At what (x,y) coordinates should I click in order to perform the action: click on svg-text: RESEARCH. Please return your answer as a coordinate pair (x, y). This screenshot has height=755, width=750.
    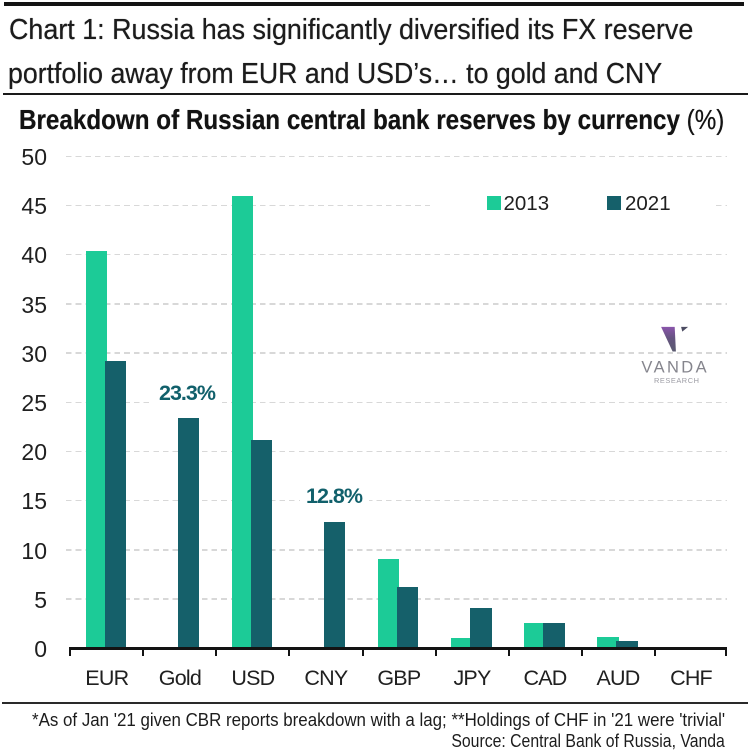
    Looking at the image, I should click on (676, 380).